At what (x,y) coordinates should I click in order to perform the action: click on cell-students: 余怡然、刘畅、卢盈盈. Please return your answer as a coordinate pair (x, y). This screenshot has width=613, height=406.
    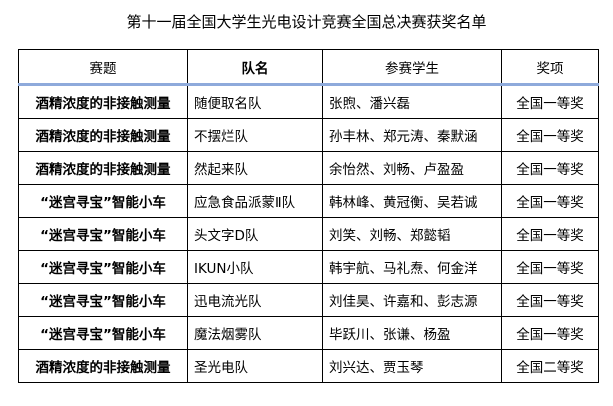
    Looking at the image, I should click on (412, 168).